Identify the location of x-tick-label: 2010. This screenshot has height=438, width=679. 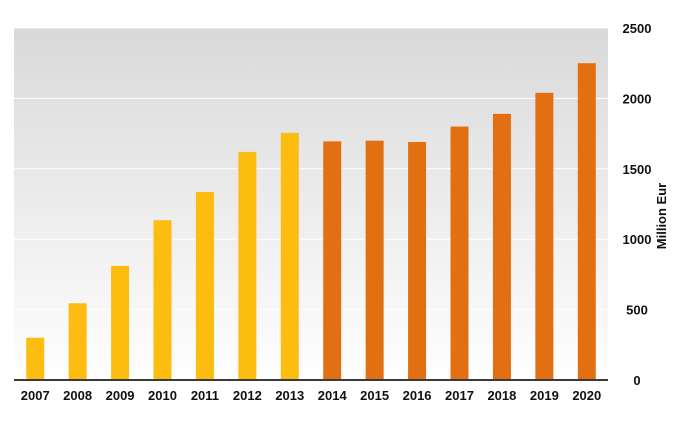
(162, 395).